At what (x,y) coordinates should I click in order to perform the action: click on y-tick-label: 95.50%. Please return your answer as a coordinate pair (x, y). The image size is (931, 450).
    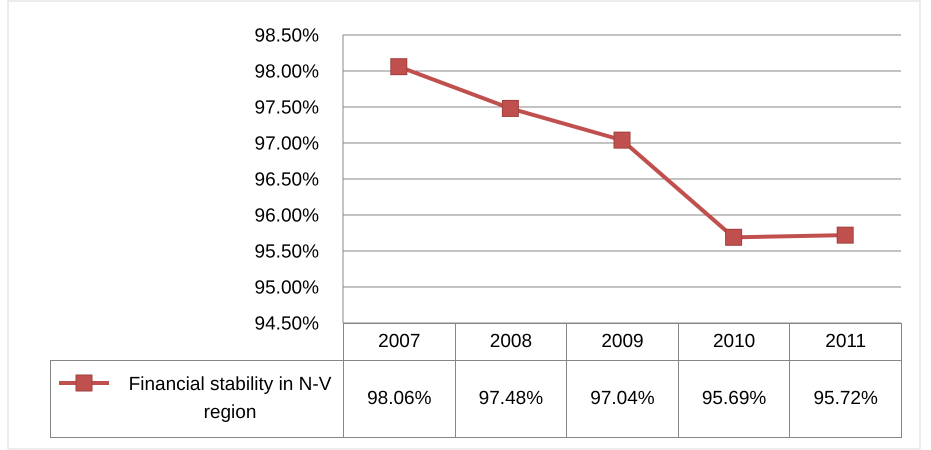
    Looking at the image, I should click on (287, 252).